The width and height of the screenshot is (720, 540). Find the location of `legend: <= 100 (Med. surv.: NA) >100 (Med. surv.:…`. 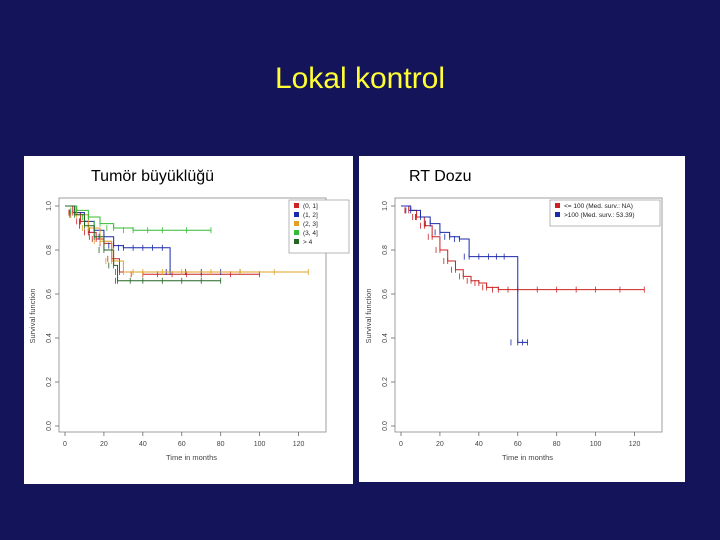

legend: <= 100 (Med. surv.: NA) >100 (Med. surv.:… is located at coordinates (605, 213).